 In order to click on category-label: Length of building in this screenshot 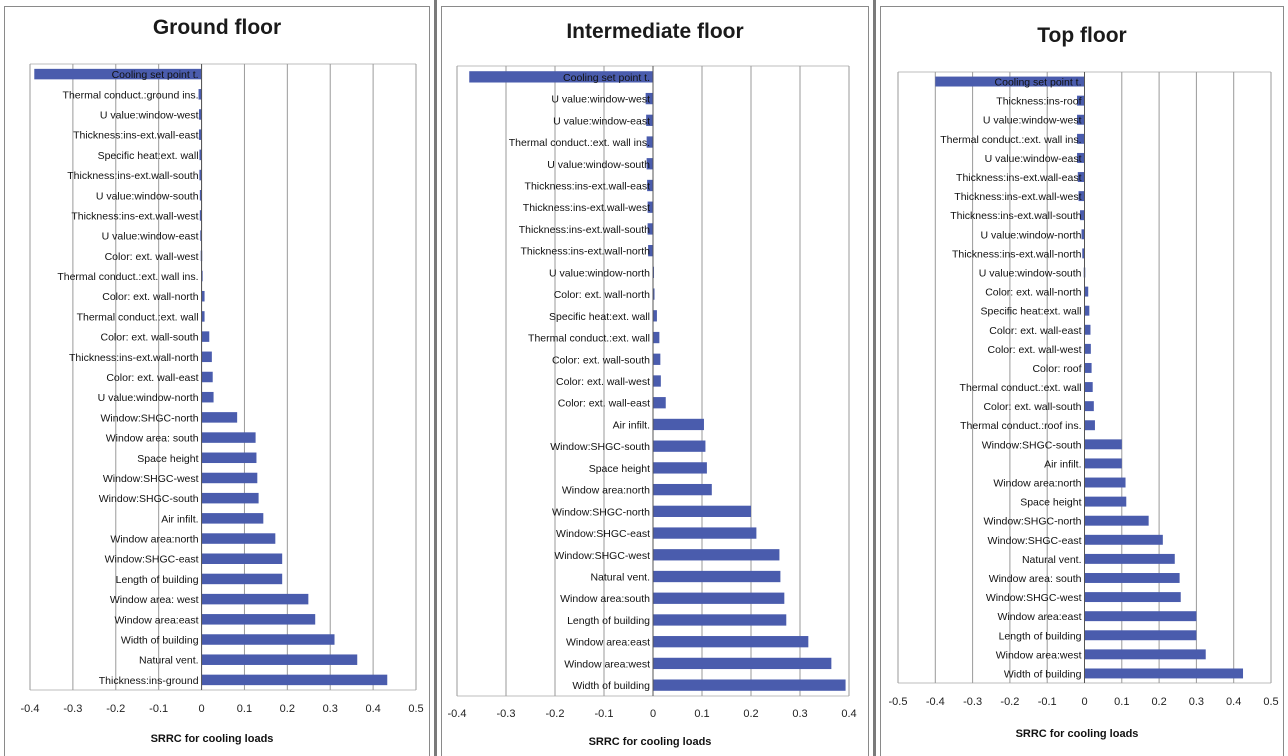, I will do `click(157, 580)`.